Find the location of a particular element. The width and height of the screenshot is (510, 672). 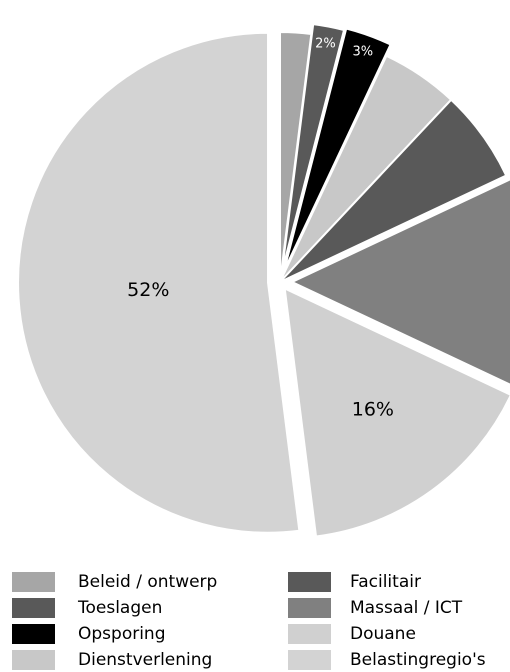

legend-text: Beleid / ontwerp is located at coordinates (147, 582).